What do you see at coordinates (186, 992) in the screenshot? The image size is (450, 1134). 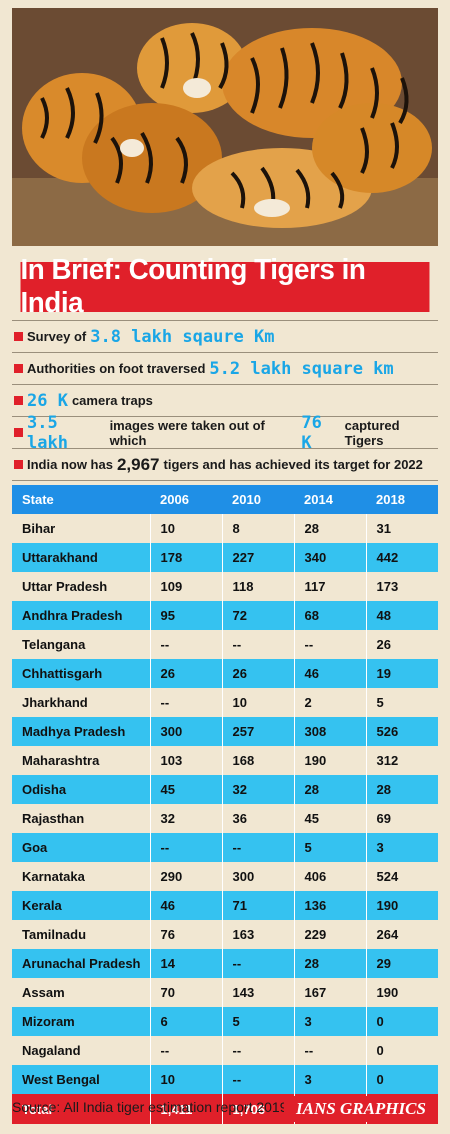 I see `count-cell: 70` at bounding box center [186, 992].